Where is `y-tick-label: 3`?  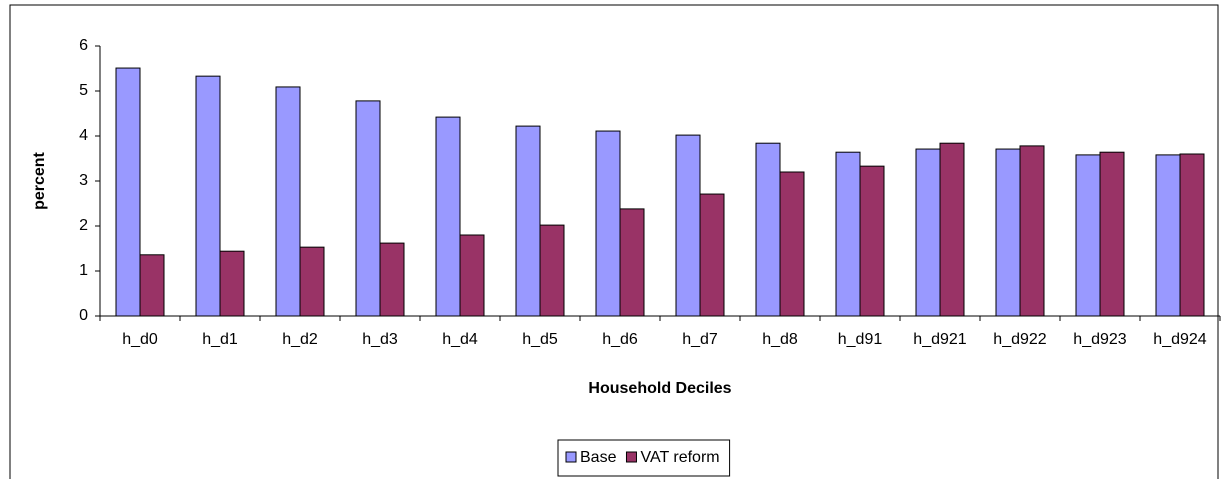
y-tick-label: 3 is located at coordinates (83, 180).